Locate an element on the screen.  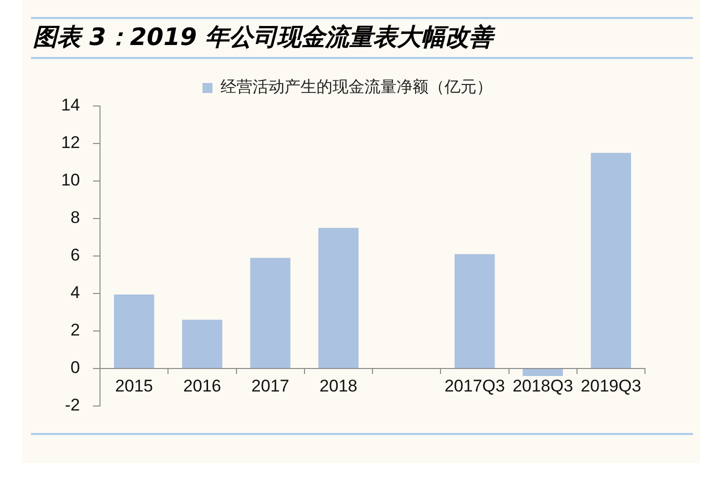
x-tick-label: 2019Q3 is located at coordinates (611, 386).